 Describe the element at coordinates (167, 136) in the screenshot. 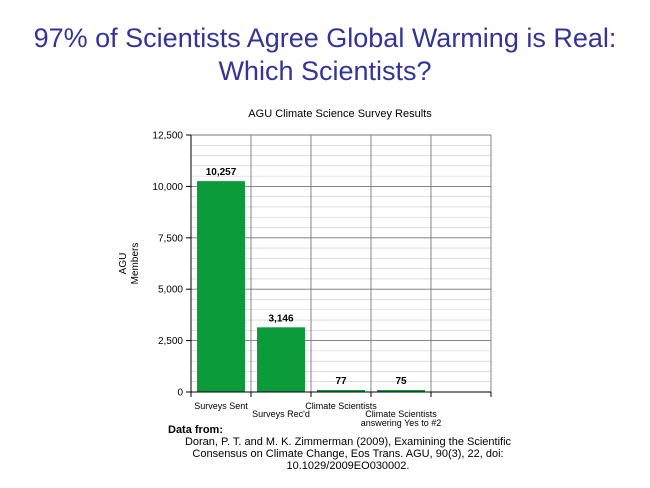

I see `y-tick-label: 12,500` at that location.